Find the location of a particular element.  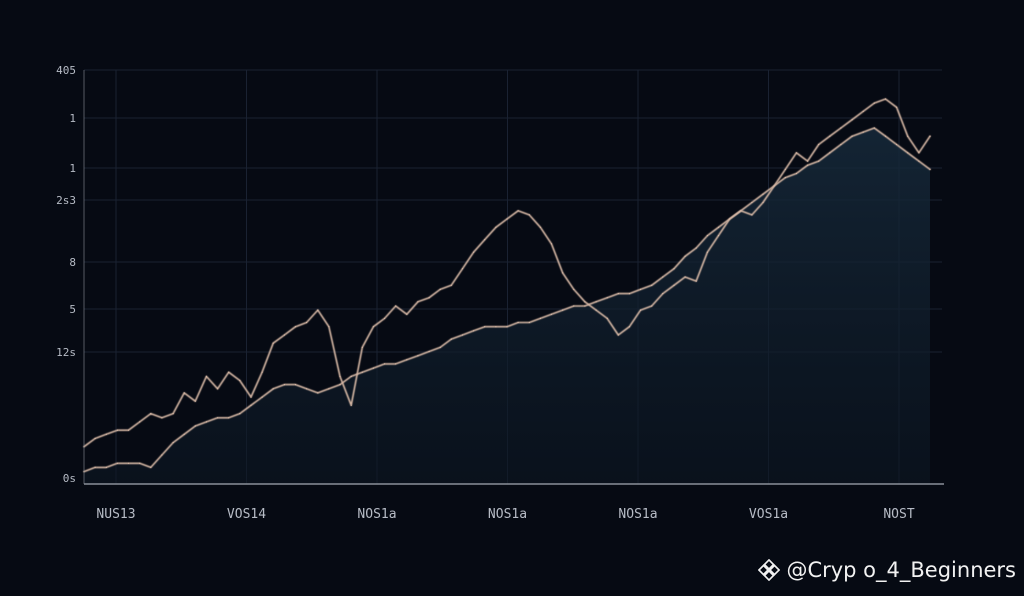

y-tick-label: 1 is located at coordinates (72, 168).